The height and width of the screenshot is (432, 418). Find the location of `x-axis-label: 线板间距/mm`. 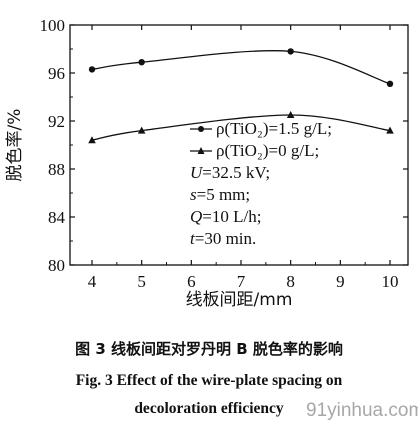

x-axis-label: 线板间距/mm is located at coordinates (239, 300).